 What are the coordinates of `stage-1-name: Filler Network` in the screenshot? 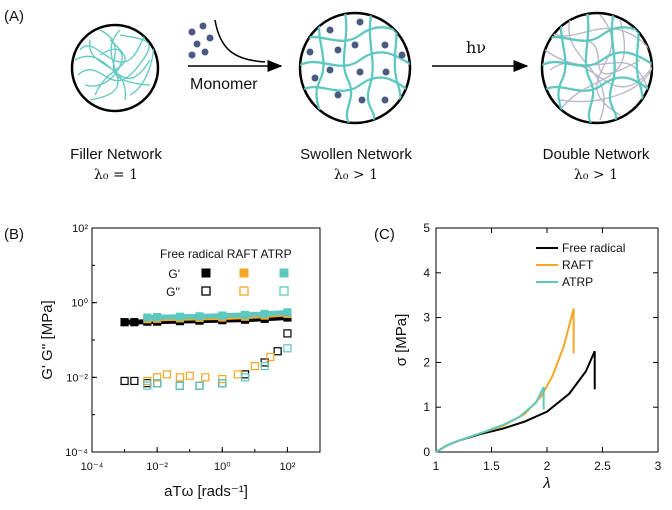 It's located at (116, 154).